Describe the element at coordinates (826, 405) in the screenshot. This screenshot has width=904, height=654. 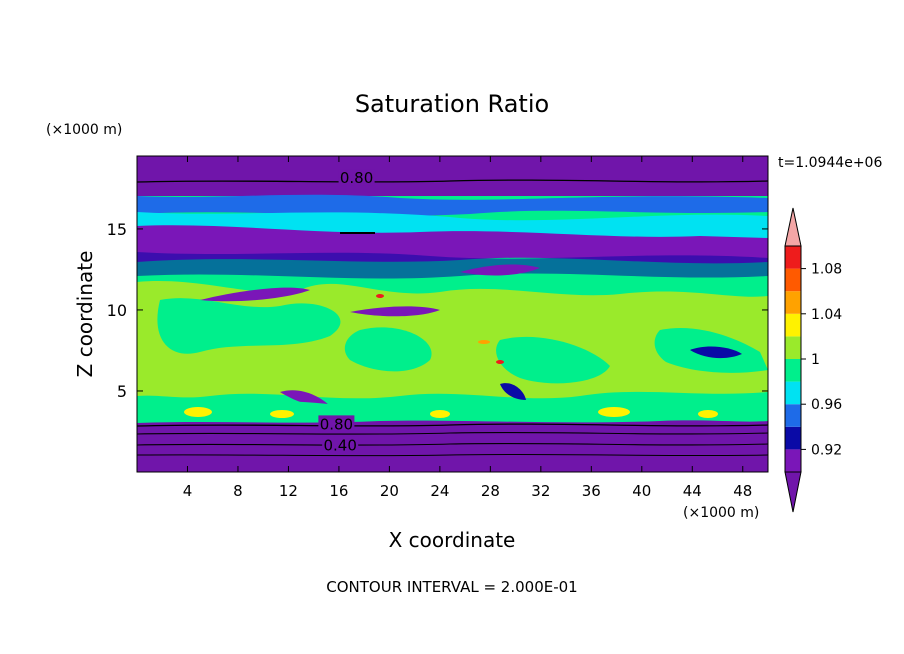
I see `colorbar-tick-label: 0.96` at that location.